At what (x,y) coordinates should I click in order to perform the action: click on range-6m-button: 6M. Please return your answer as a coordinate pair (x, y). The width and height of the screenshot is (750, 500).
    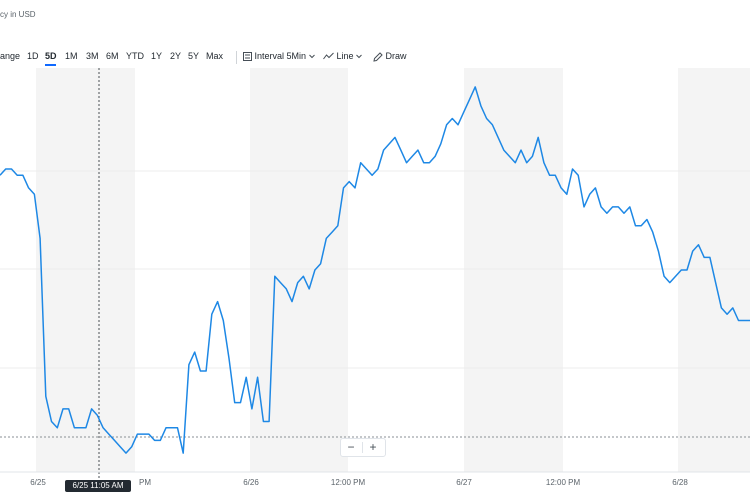
    Looking at the image, I should click on (112, 56).